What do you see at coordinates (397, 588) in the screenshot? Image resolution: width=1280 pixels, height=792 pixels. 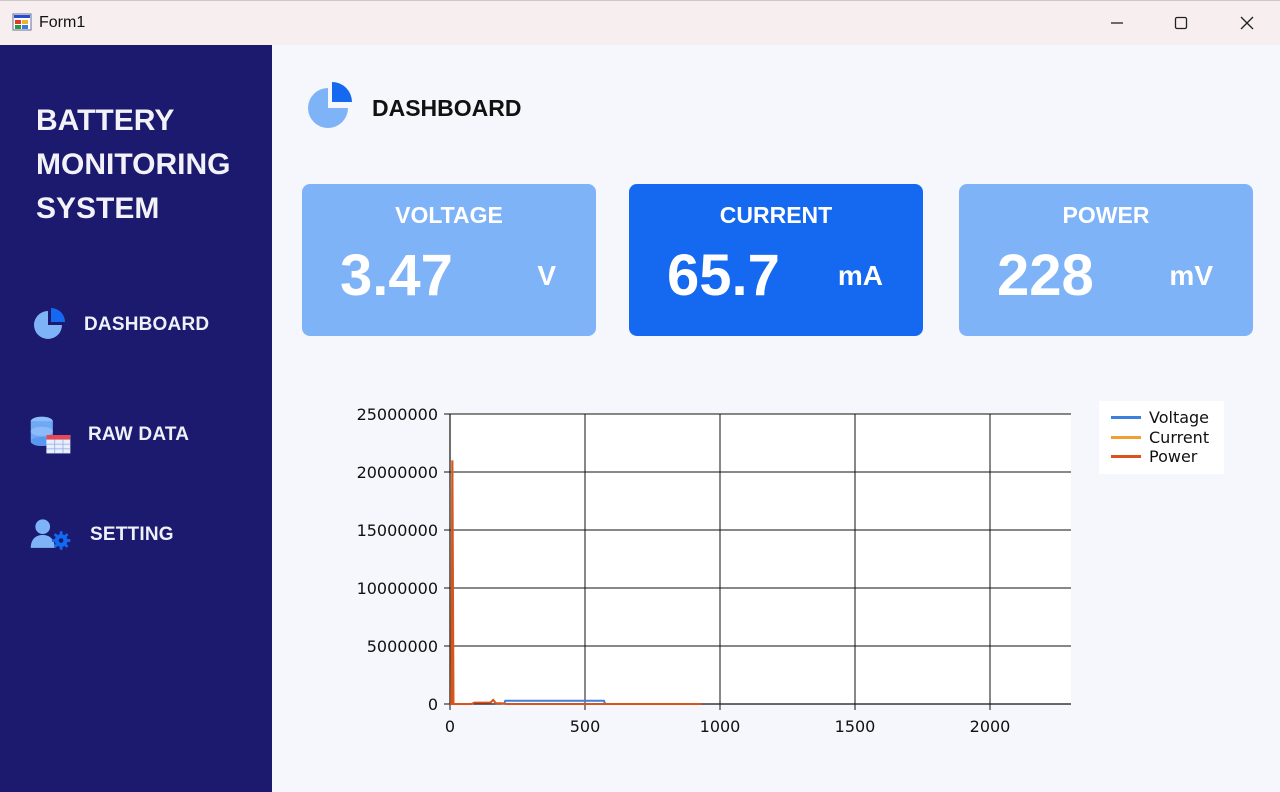 I see `y-tick-label: 10000000` at bounding box center [397, 588].